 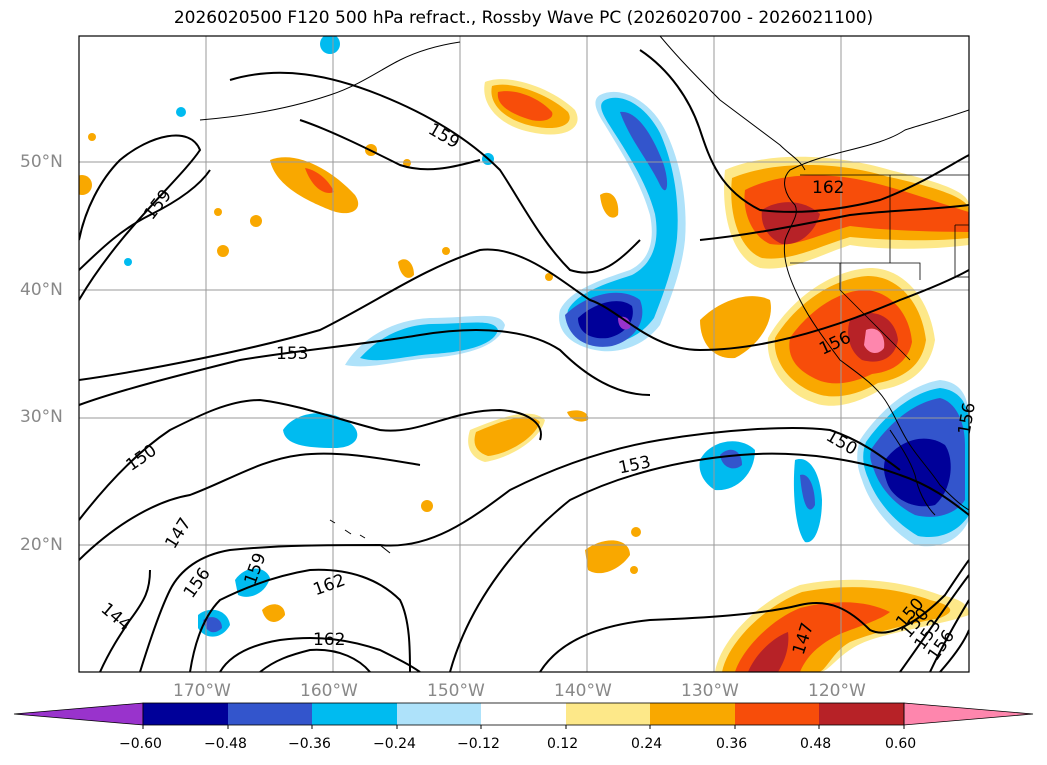 I want to click on colorbar-max-extension, so click(x=968, y=714).